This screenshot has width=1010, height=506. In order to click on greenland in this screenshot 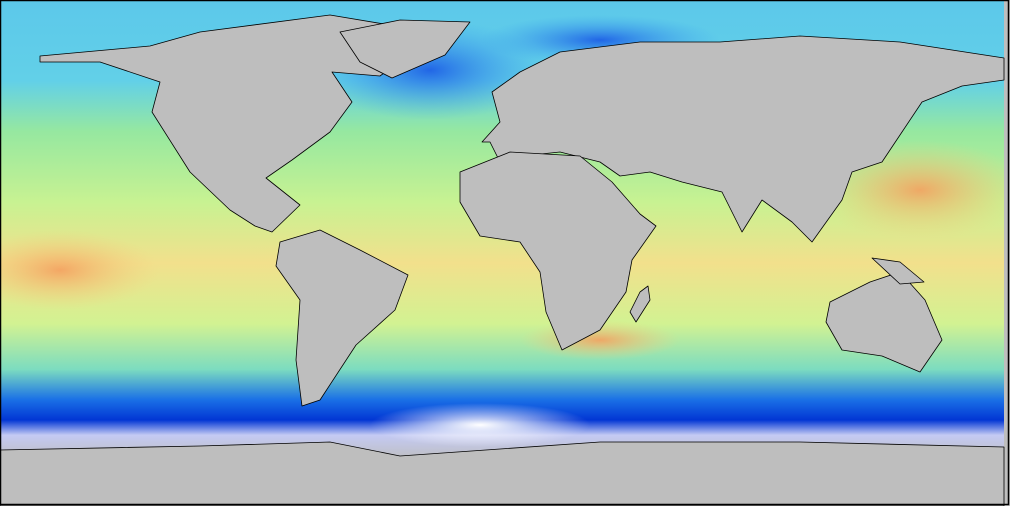, I will do `click(405, 49)`.